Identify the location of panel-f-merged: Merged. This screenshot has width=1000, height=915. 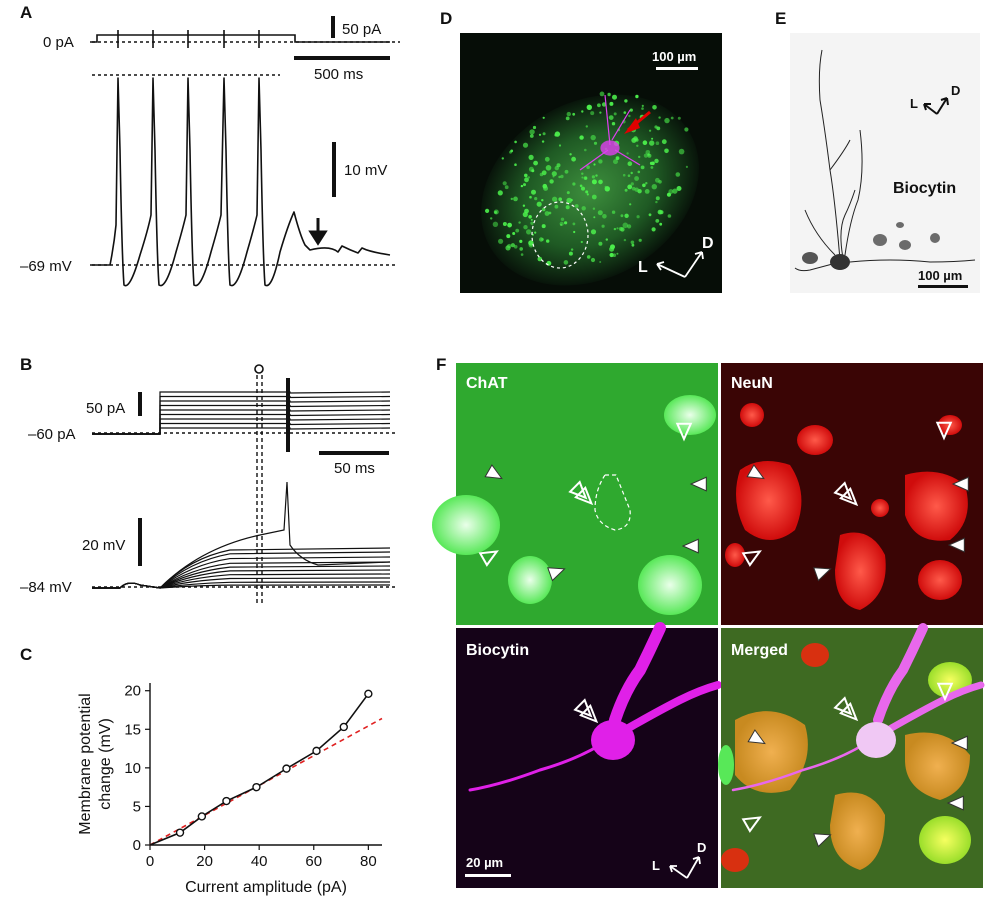
(851, 755).